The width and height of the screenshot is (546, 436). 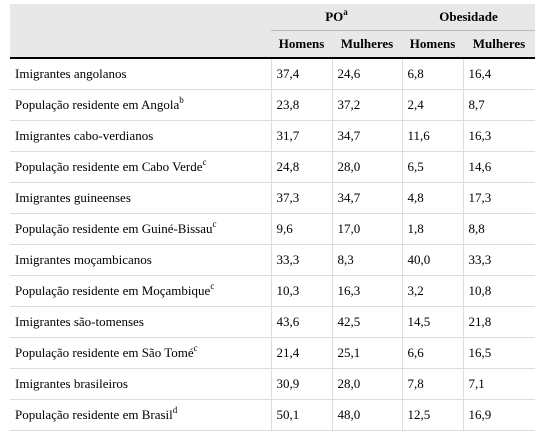 I want to click on row-label-cell: Imigrantes moçambicanos, so click(x=140, y=260).